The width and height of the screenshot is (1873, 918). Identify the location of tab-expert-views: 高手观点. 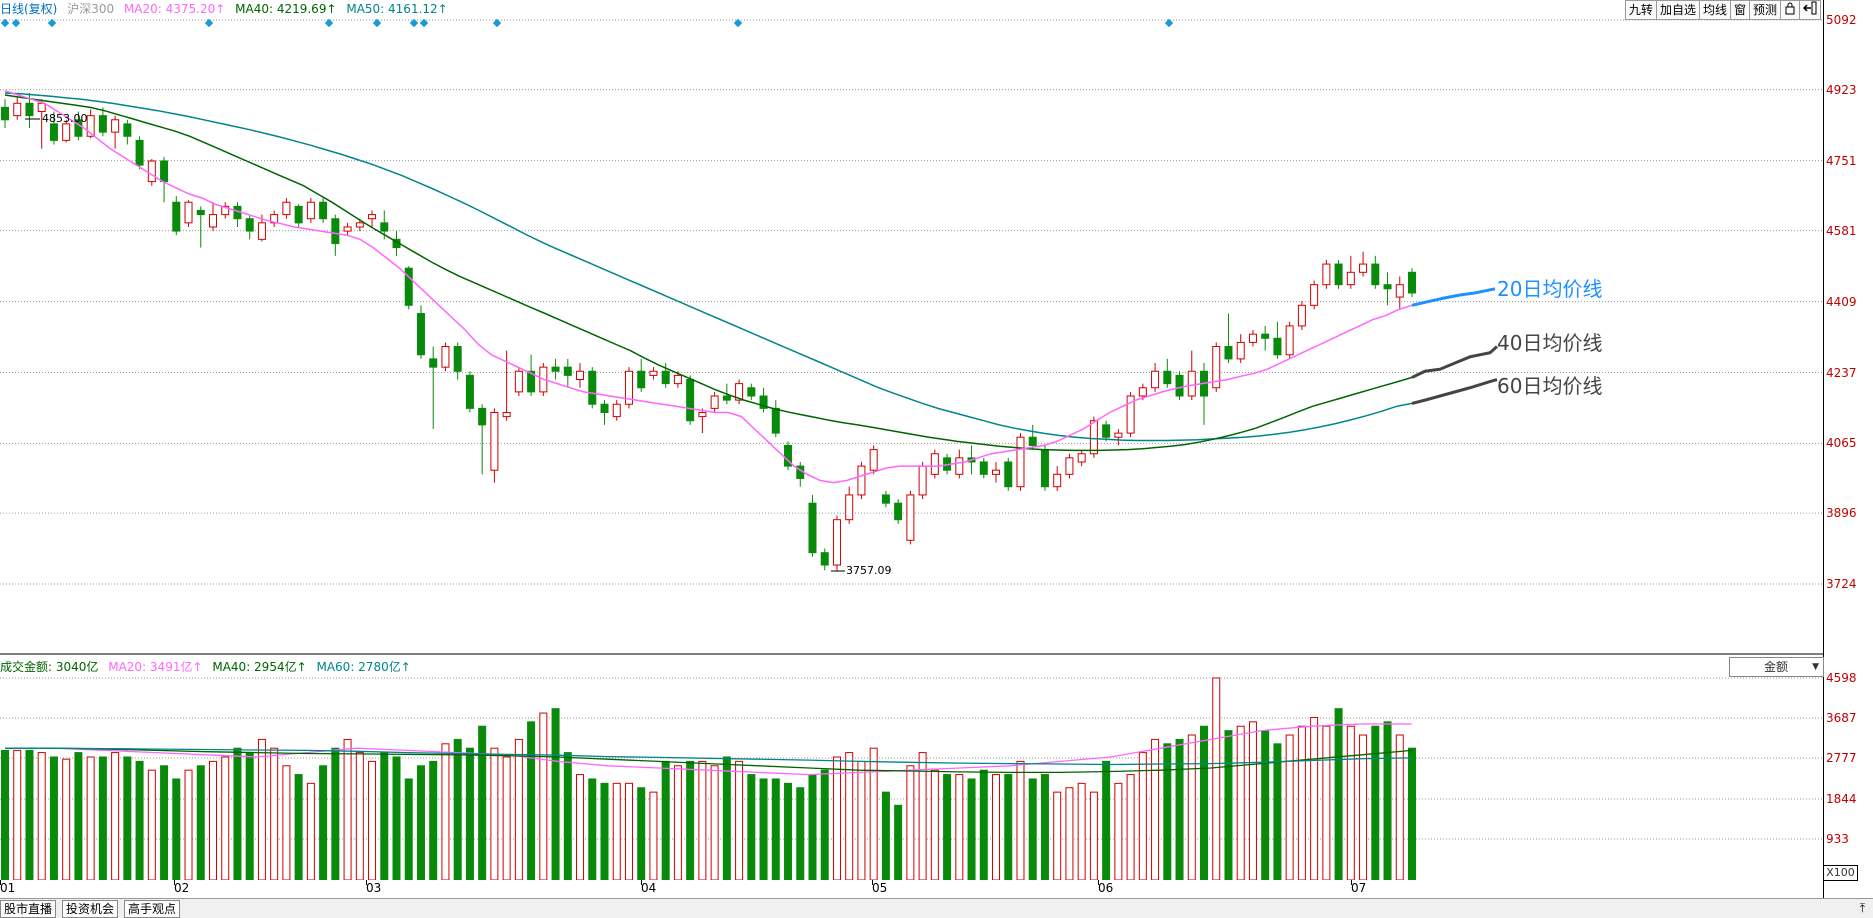
(152, 909).